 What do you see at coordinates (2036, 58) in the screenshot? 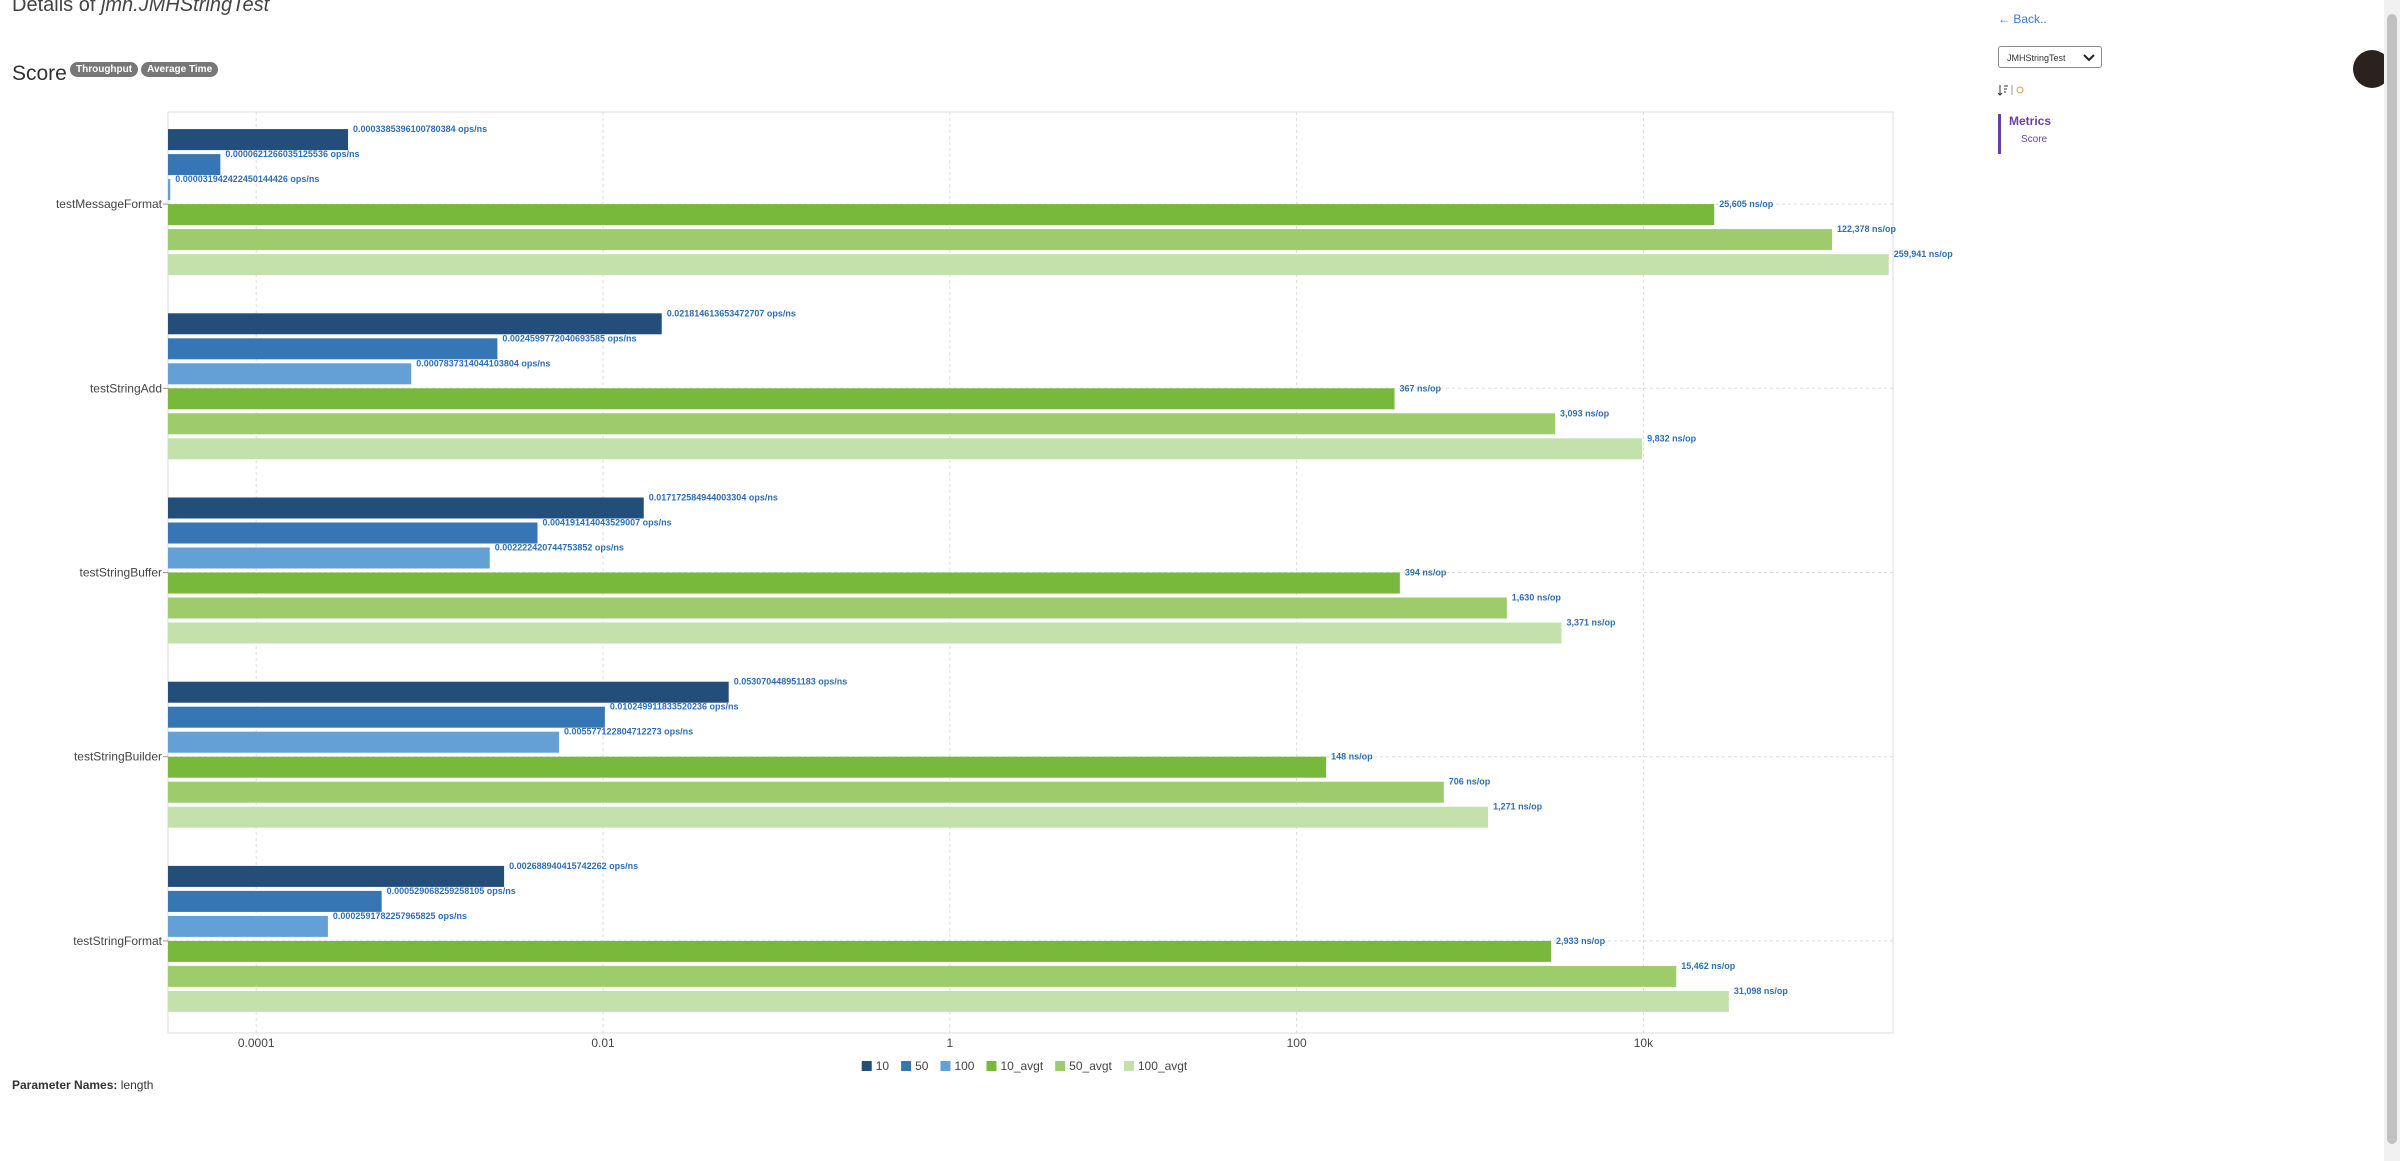
I see `select-value: JMHStringTest` at bounding box center [2036, 58].